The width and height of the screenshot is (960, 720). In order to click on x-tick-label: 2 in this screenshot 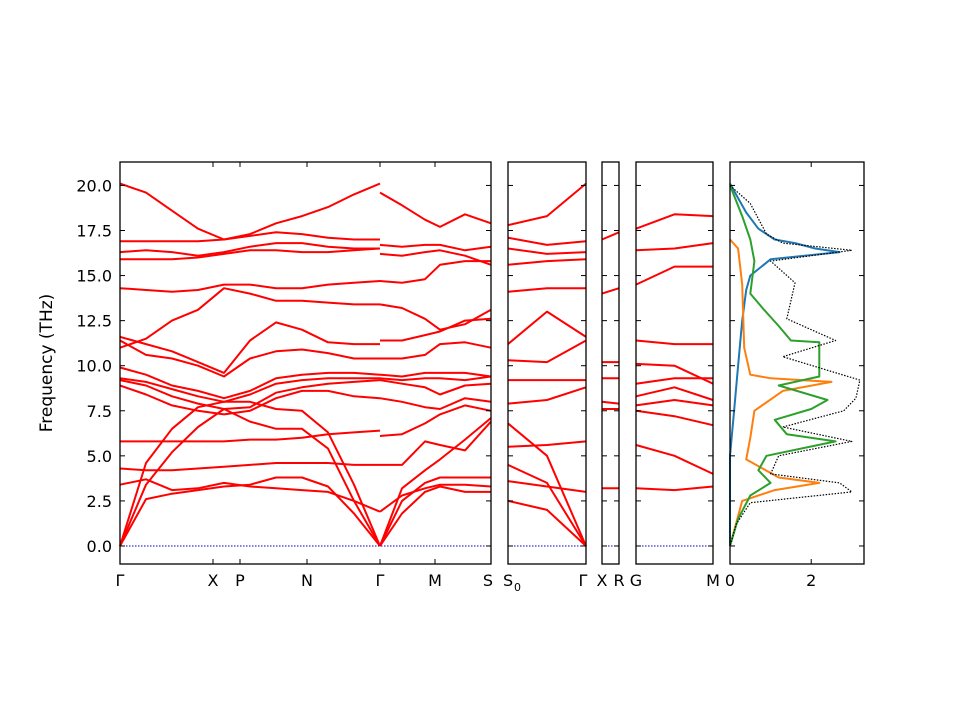, I will do `click(811, 580)`.